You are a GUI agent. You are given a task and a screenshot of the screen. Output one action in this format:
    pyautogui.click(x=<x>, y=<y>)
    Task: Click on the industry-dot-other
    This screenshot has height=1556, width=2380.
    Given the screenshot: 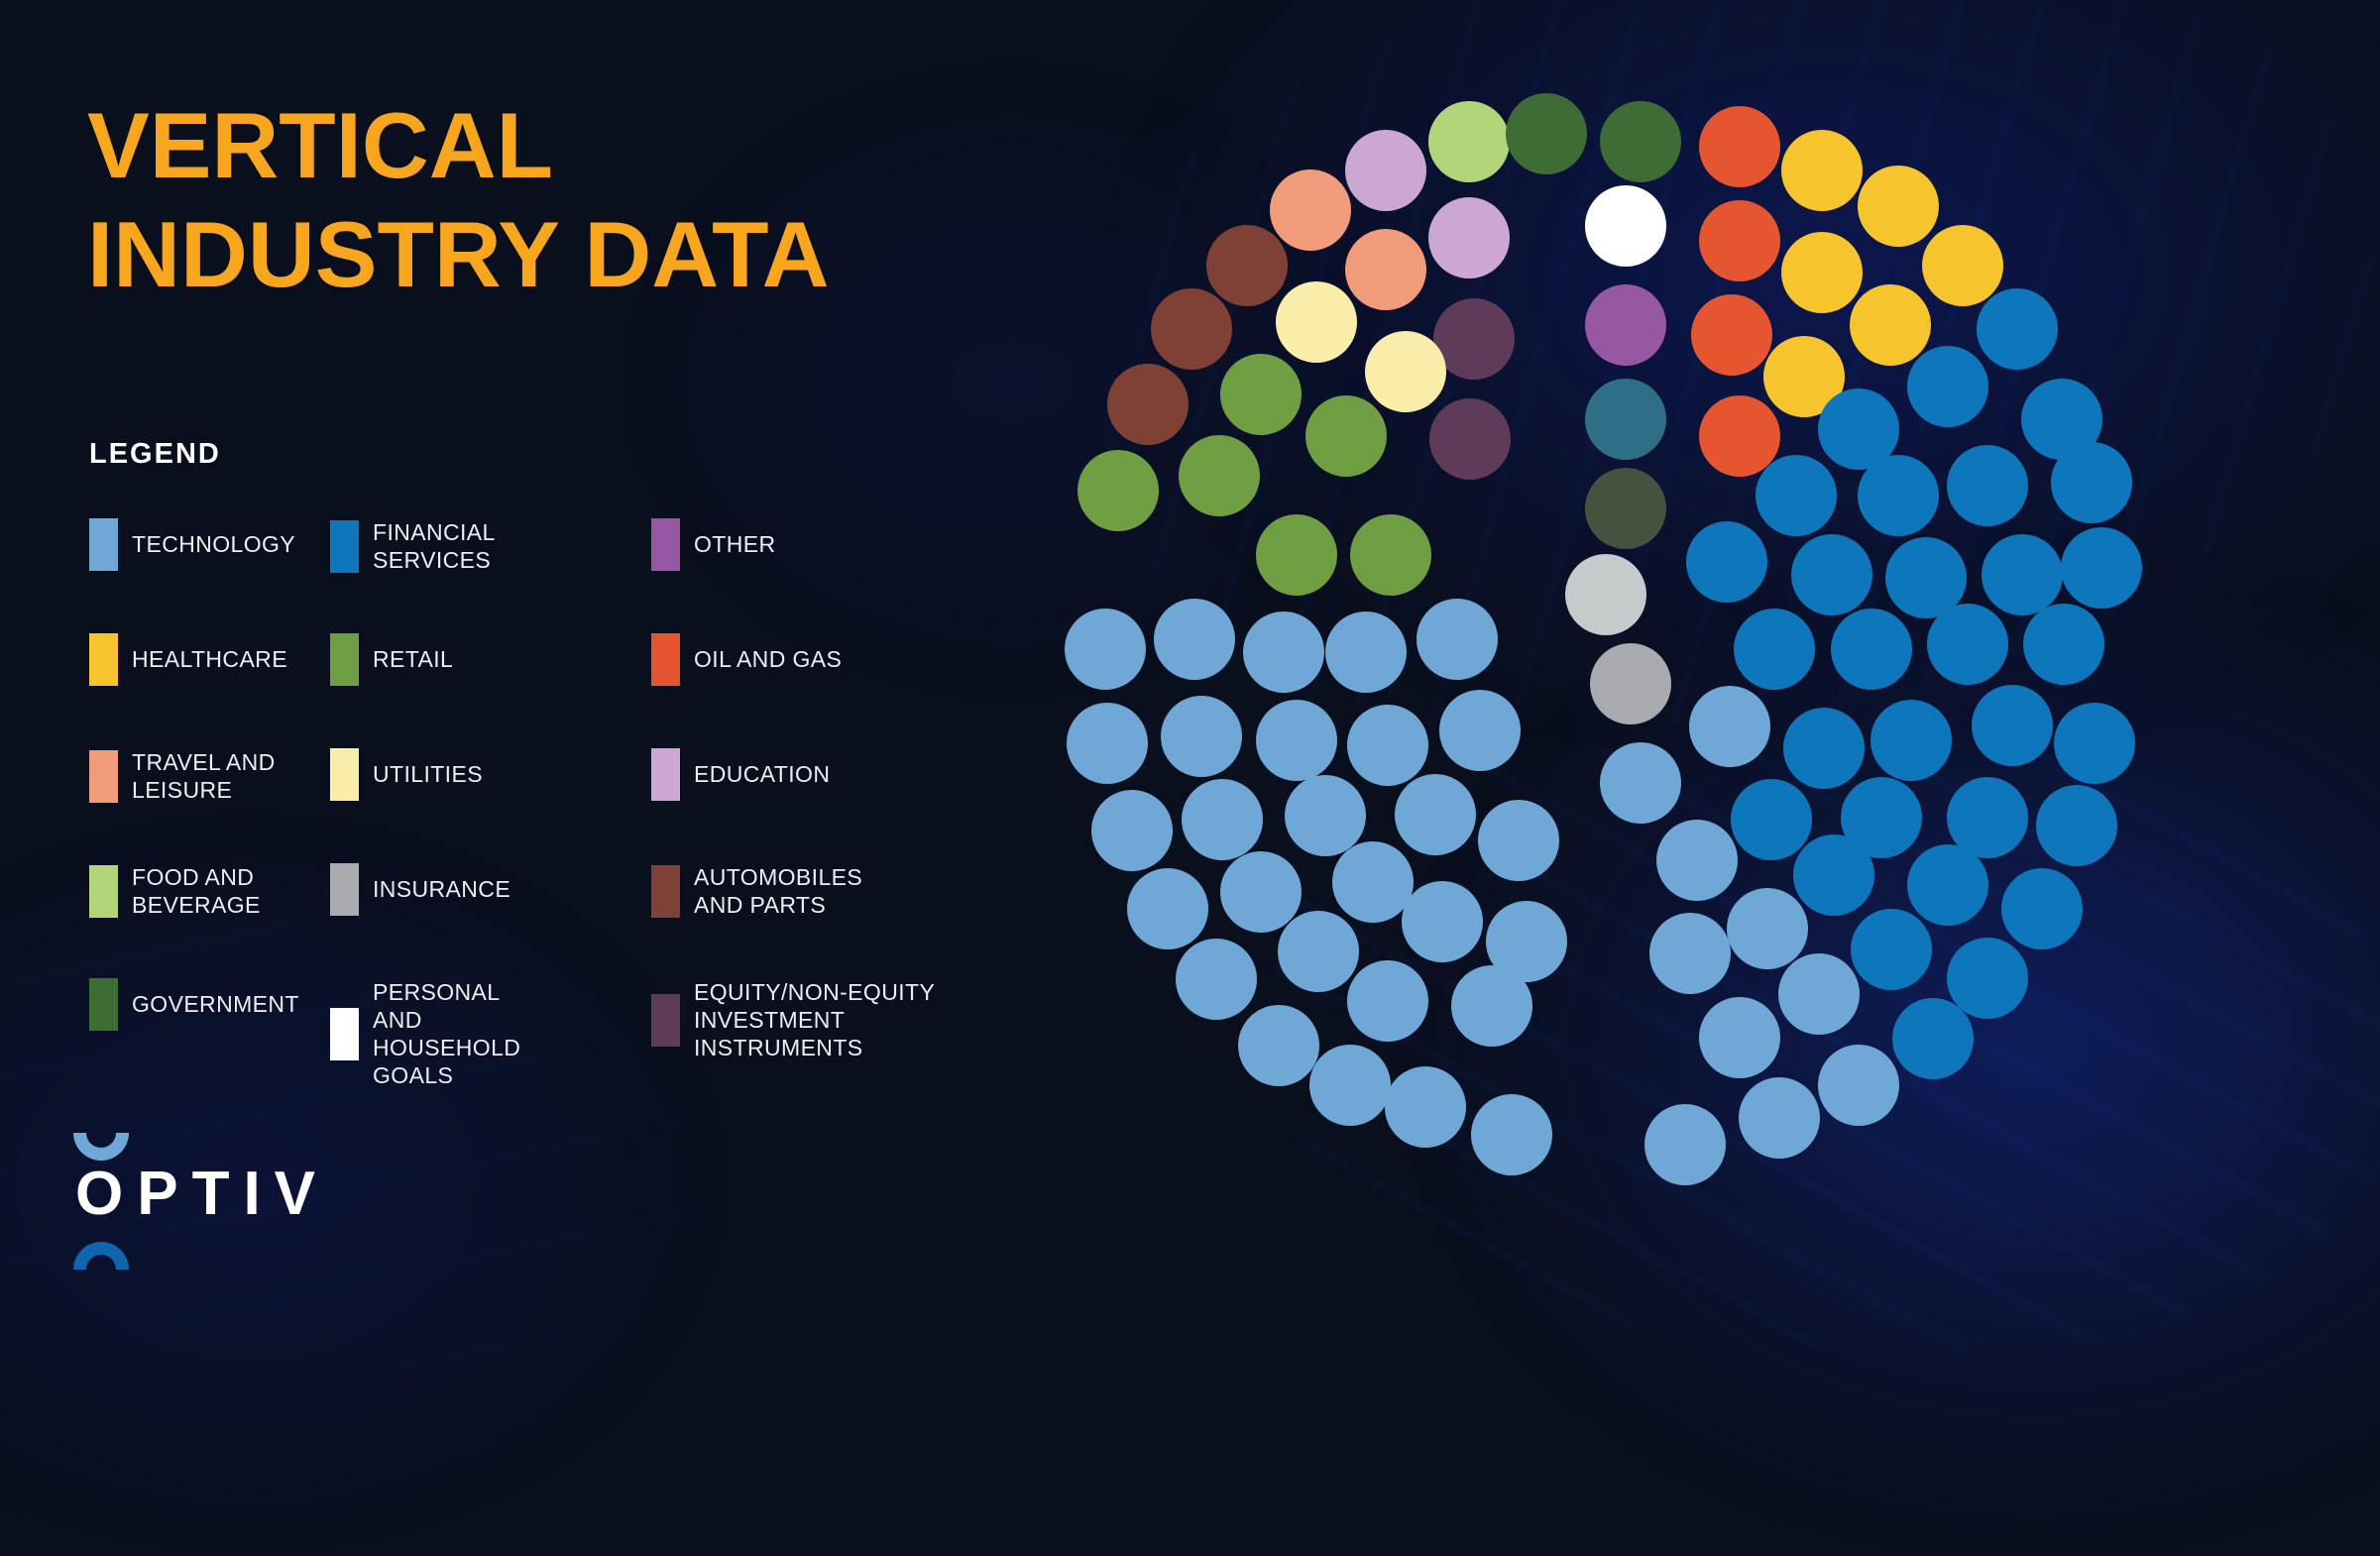 What is the action you would take?
    pyautogui.click(x=1625, y=325)
    